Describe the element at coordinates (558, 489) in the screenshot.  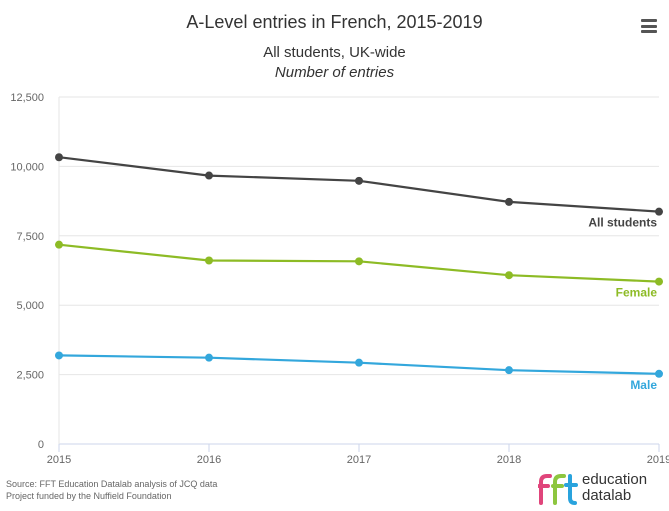
I see `fft-logo-mark` at that location.